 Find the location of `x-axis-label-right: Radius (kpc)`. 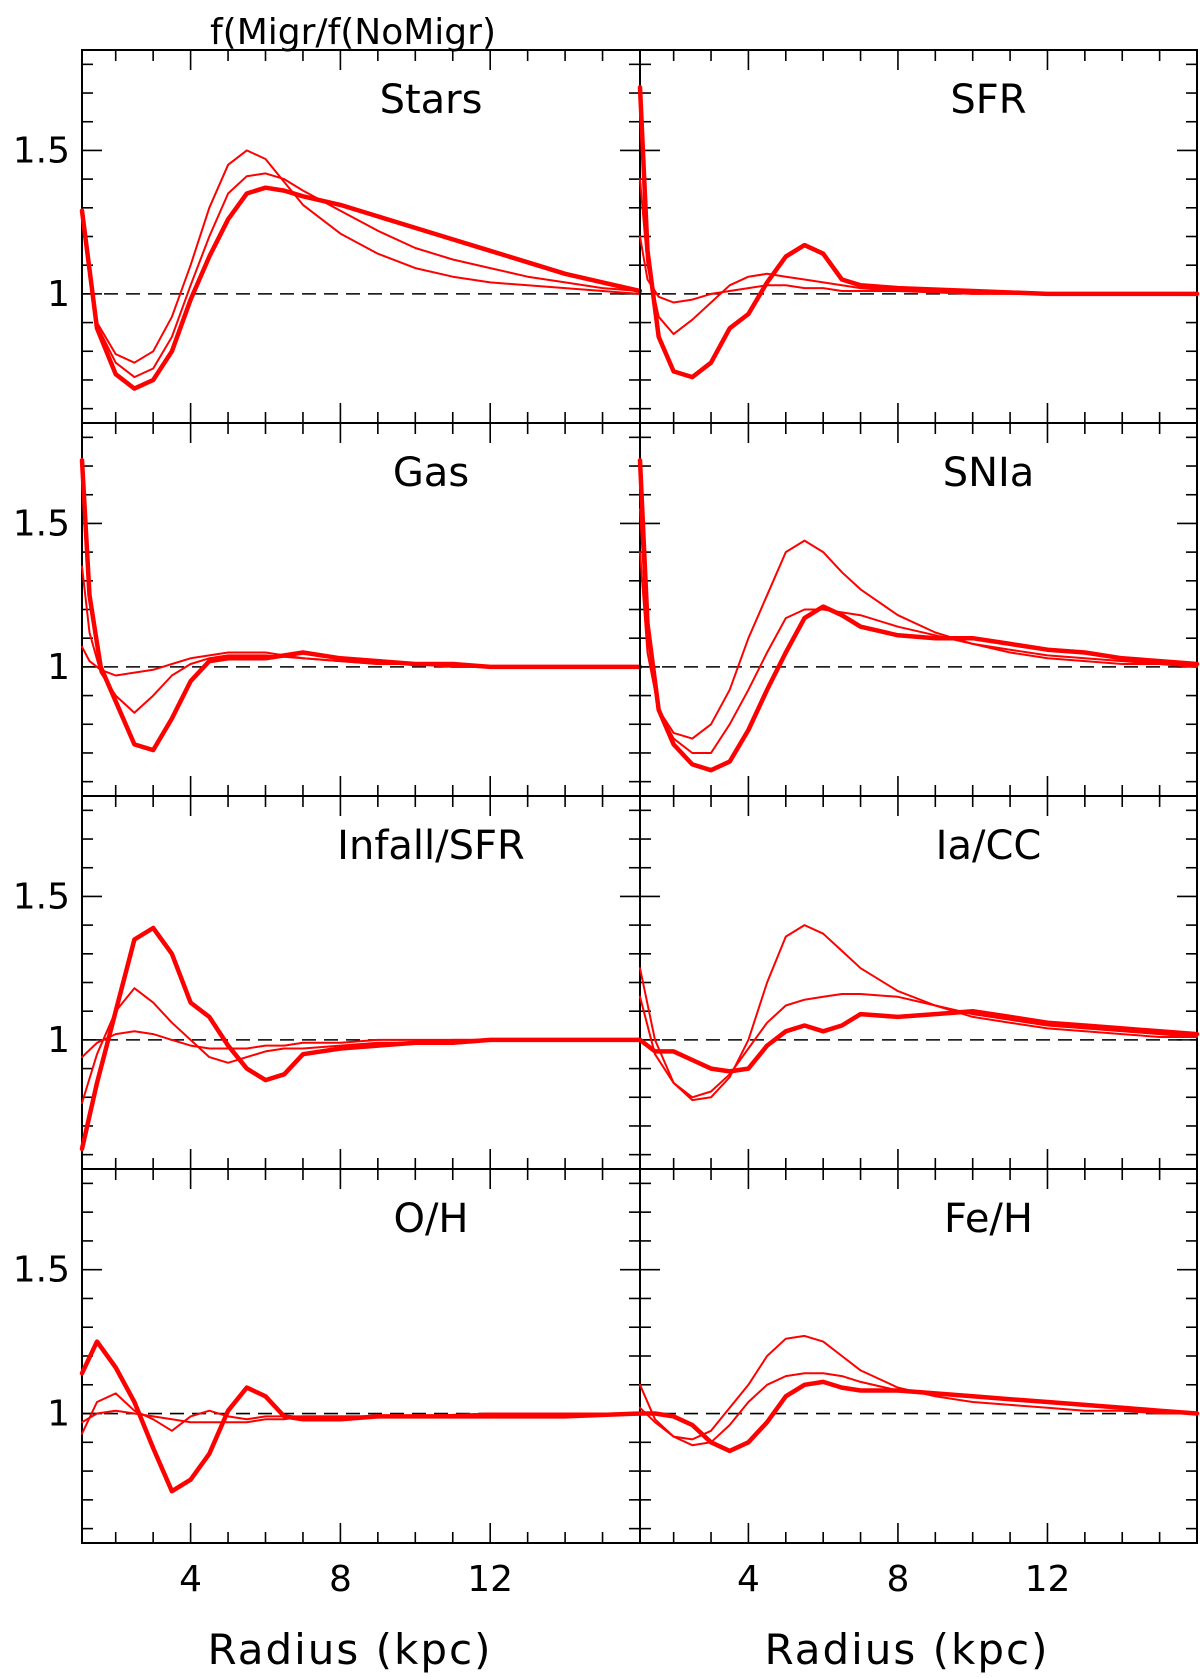

x-axis-label-right: Radius (kpc) is located at coordinates (906, 1649).